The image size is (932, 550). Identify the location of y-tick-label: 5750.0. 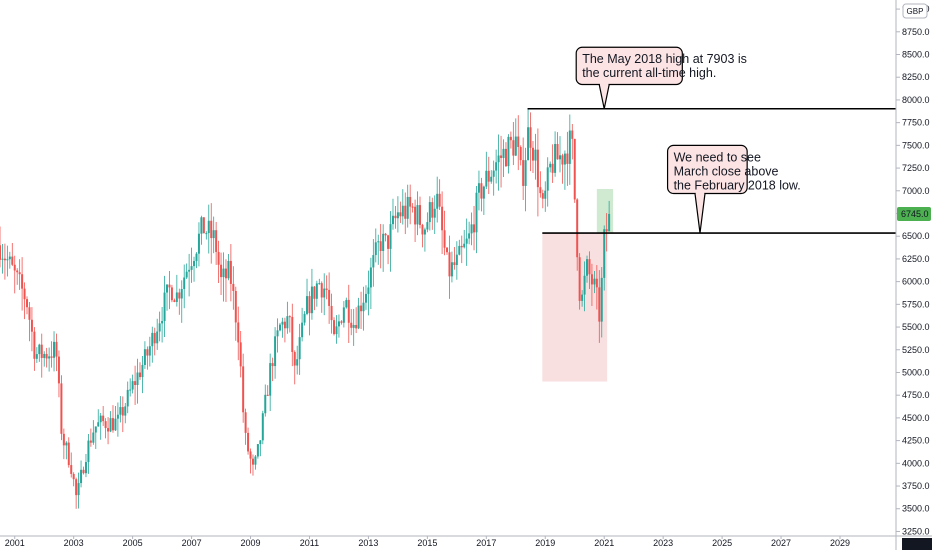
(916, 304).